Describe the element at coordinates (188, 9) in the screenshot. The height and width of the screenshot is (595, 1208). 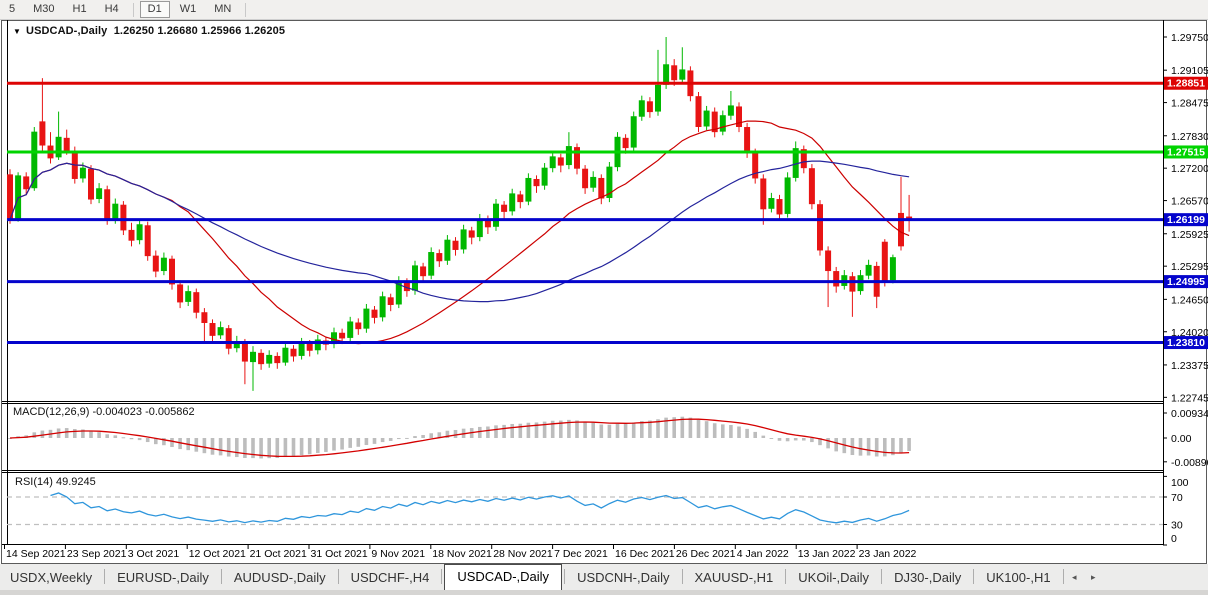
I see `timeframe-button-w1: W1` at that location.